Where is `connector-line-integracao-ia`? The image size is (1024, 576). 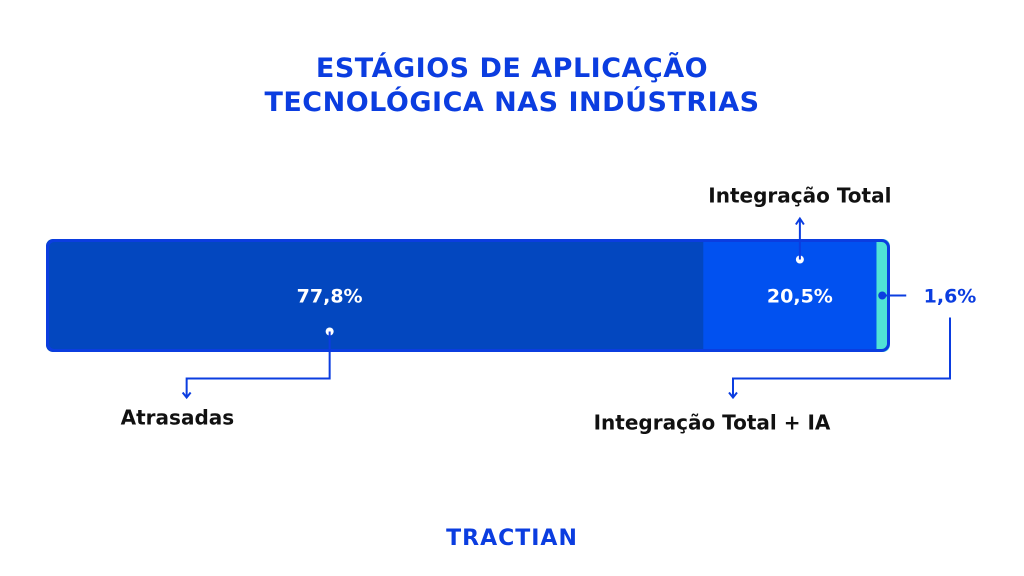
connector-line-integracao-ia is located at coordinates (841, 357).